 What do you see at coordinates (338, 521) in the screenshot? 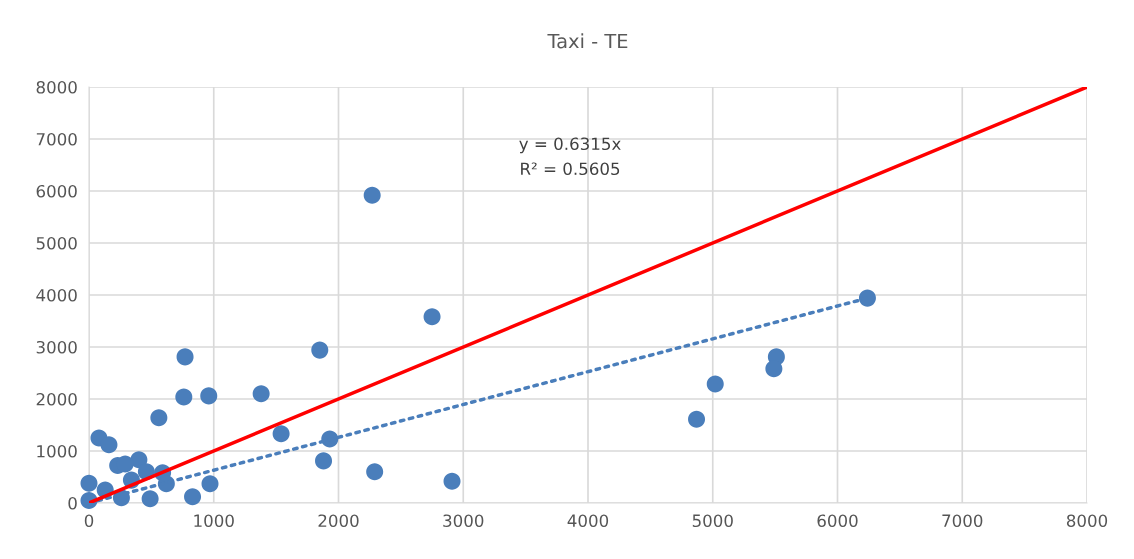
I see `x-tick-label: 2000` at bounding box center [338, 521].